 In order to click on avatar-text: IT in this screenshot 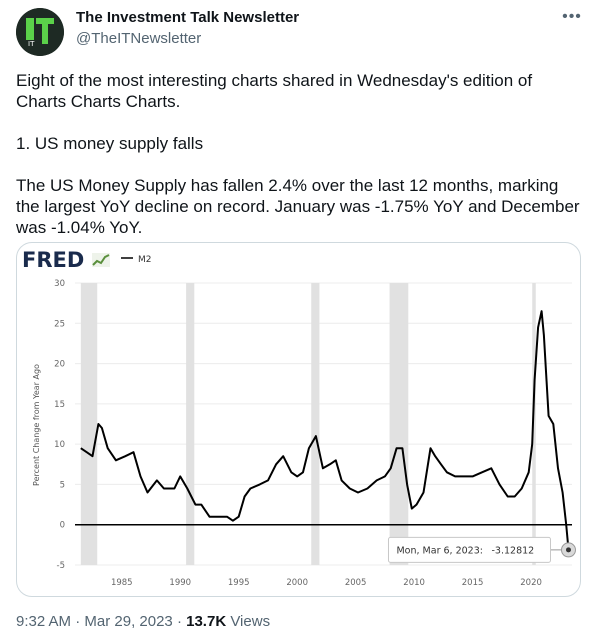, I will do `click(31, 44)`.